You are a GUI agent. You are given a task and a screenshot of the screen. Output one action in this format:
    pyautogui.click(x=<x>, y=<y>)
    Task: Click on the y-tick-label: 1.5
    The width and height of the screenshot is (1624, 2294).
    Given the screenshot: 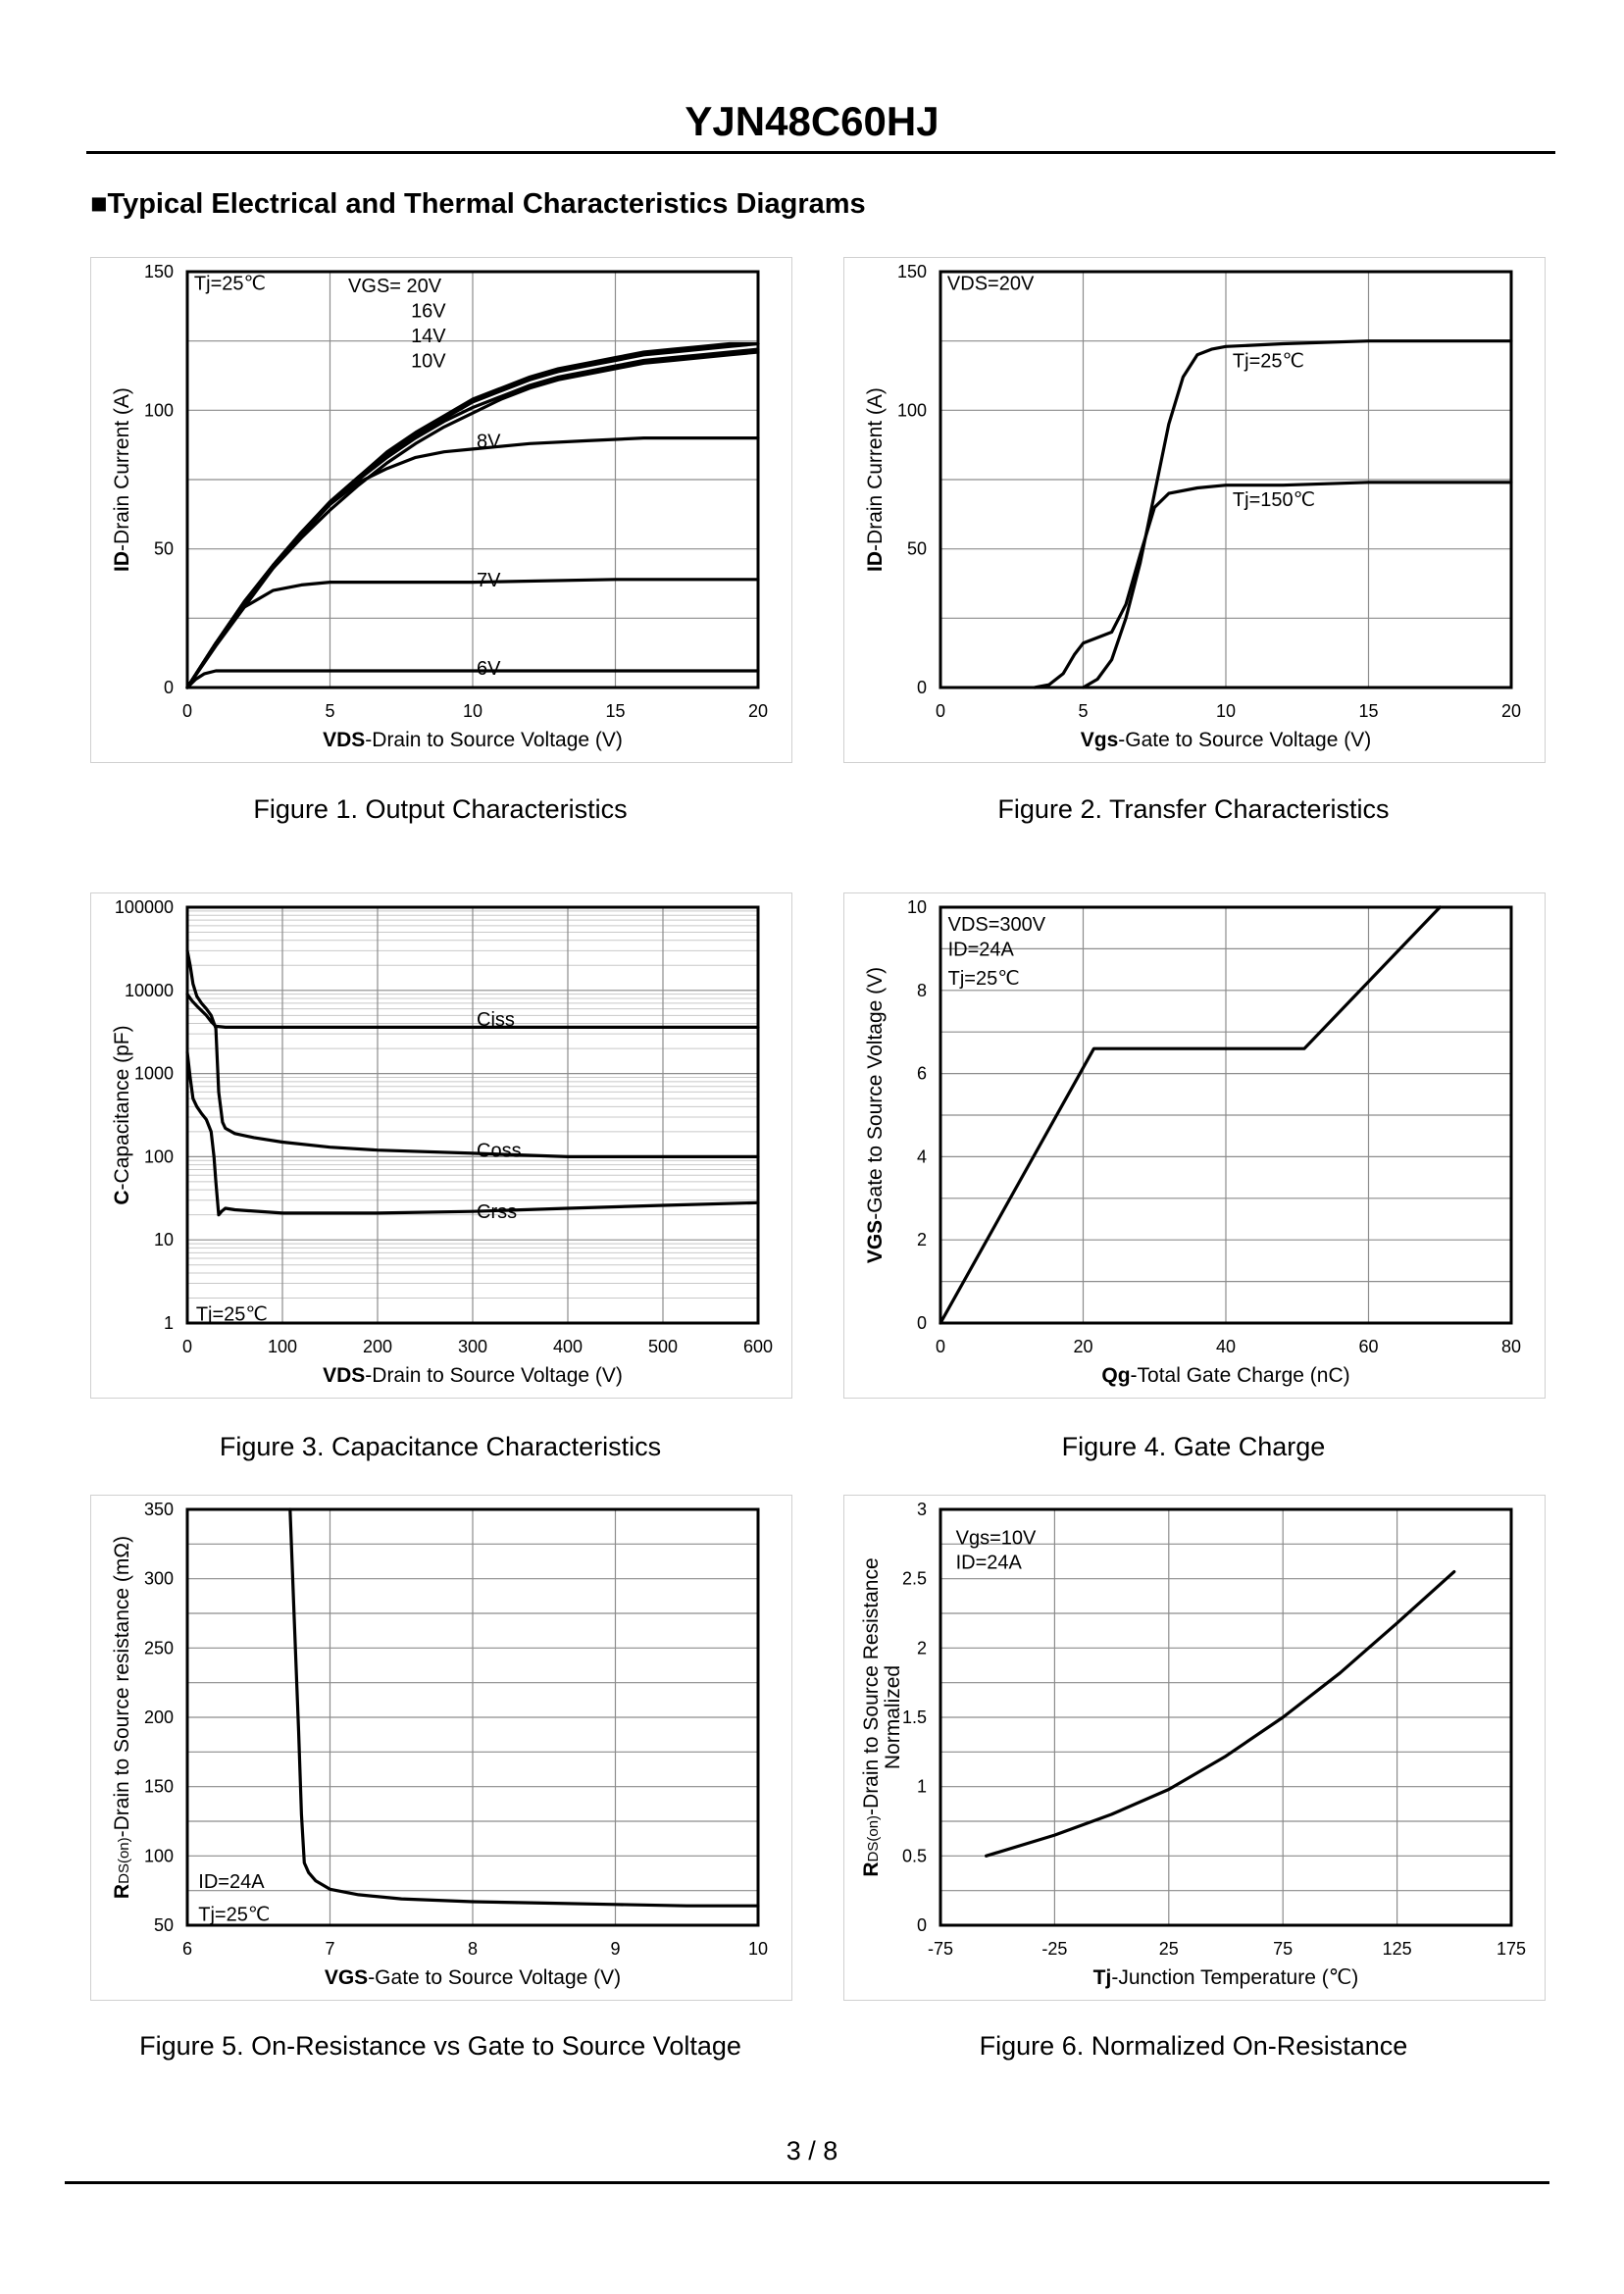 What is the action you would take?
    pyautogui.click(x=914, y=1717)
    